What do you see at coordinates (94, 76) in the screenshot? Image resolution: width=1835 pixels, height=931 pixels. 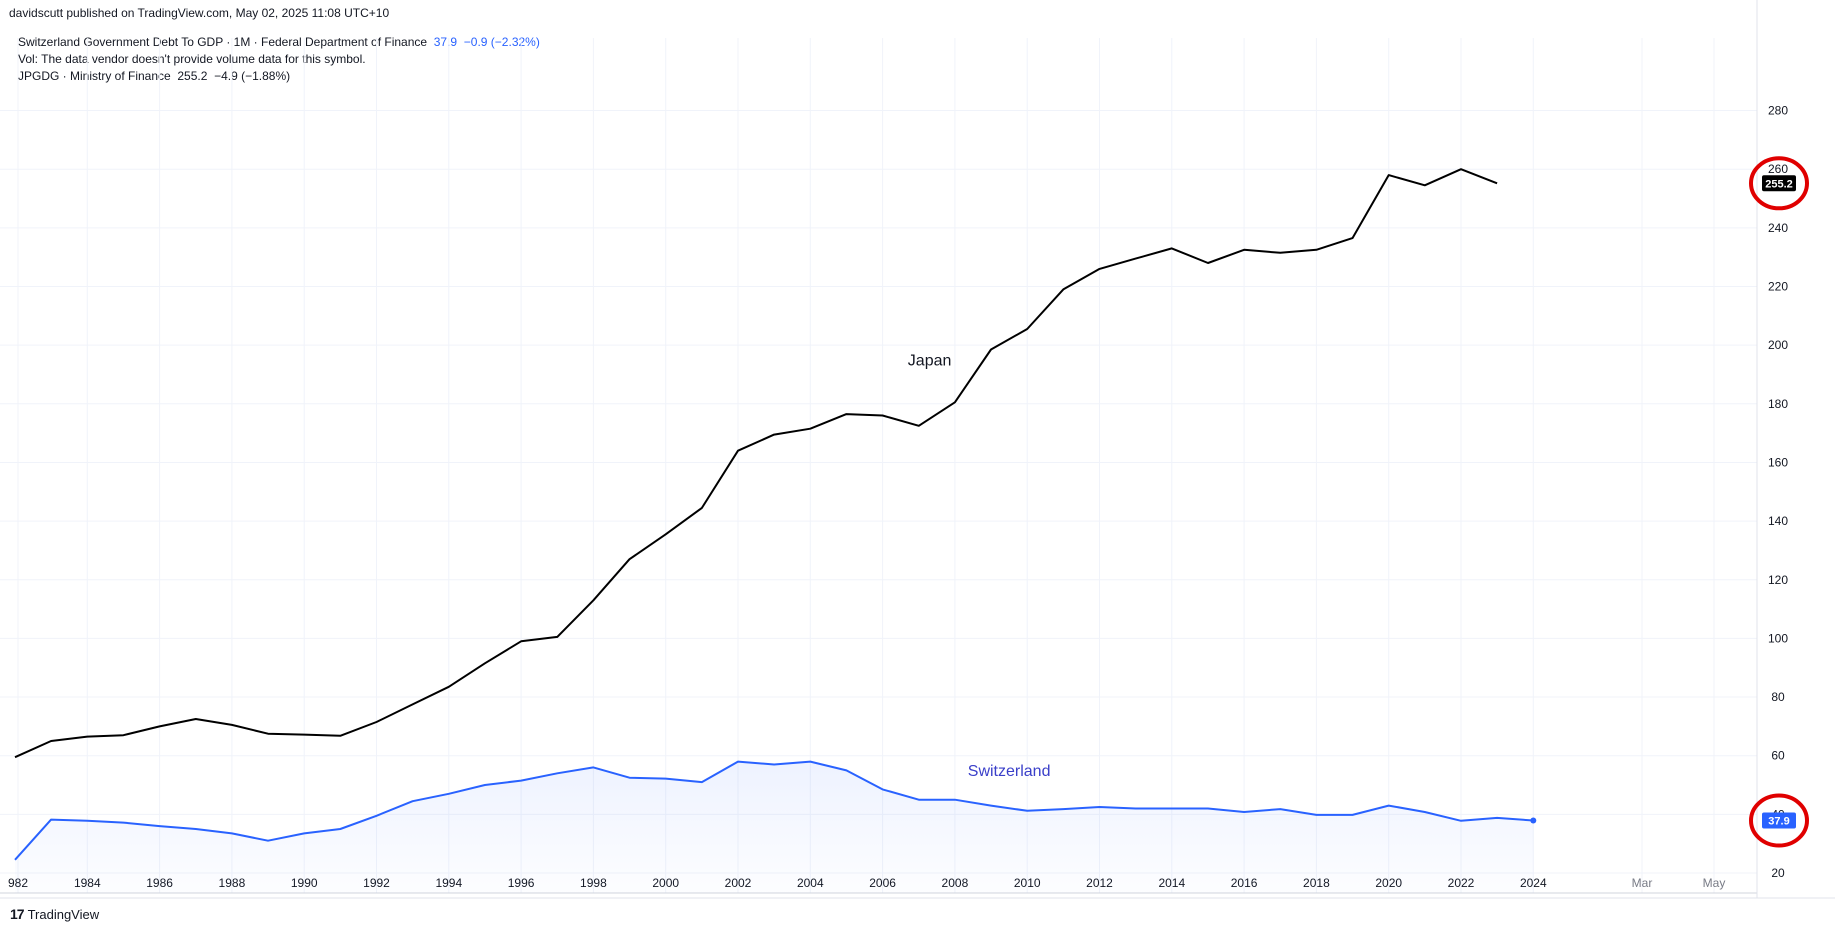 I see `legend-japan-title: JPGDG · Ministry of Finance` at bounding box center [94, 76].